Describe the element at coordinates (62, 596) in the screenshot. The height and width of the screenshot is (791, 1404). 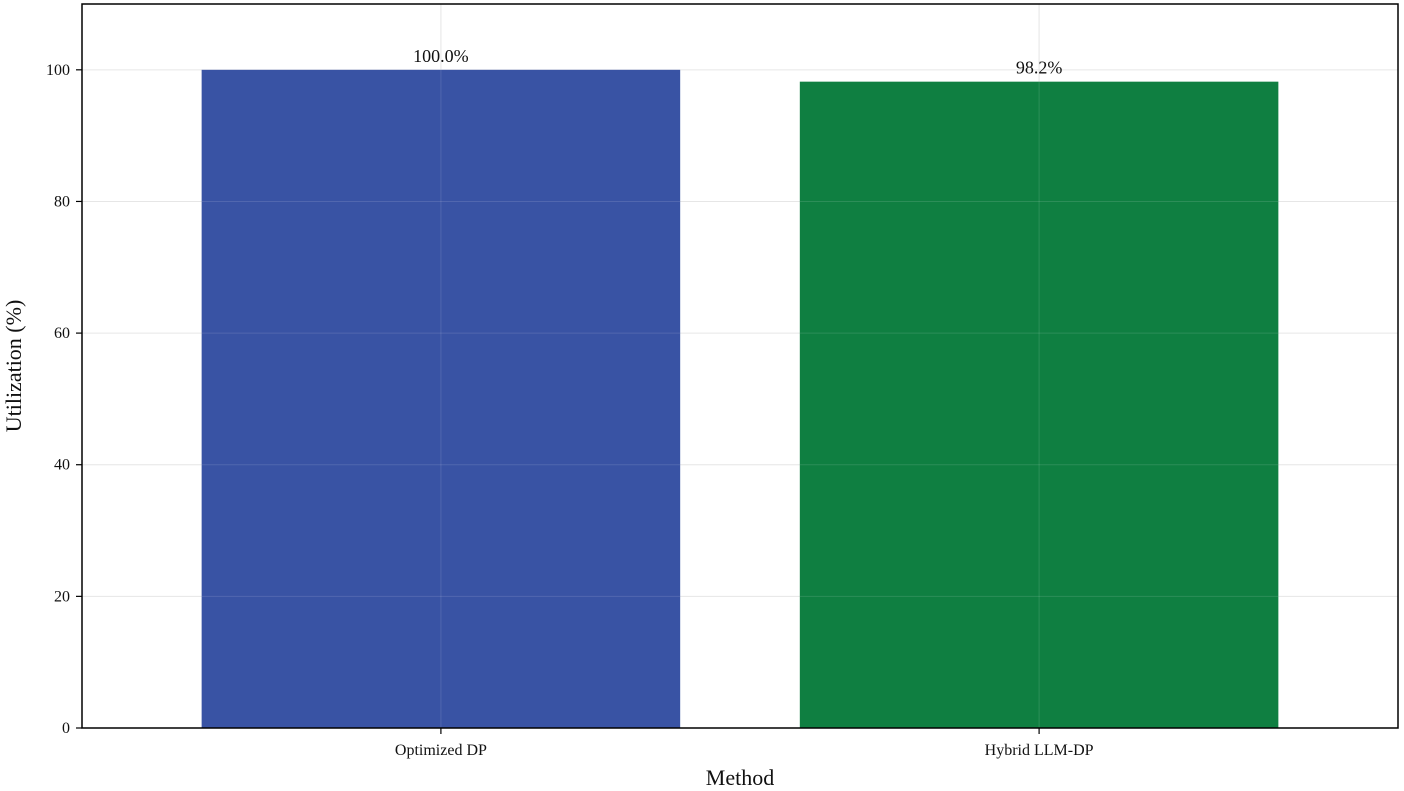
I see `y-tick-label: 20` at that location.